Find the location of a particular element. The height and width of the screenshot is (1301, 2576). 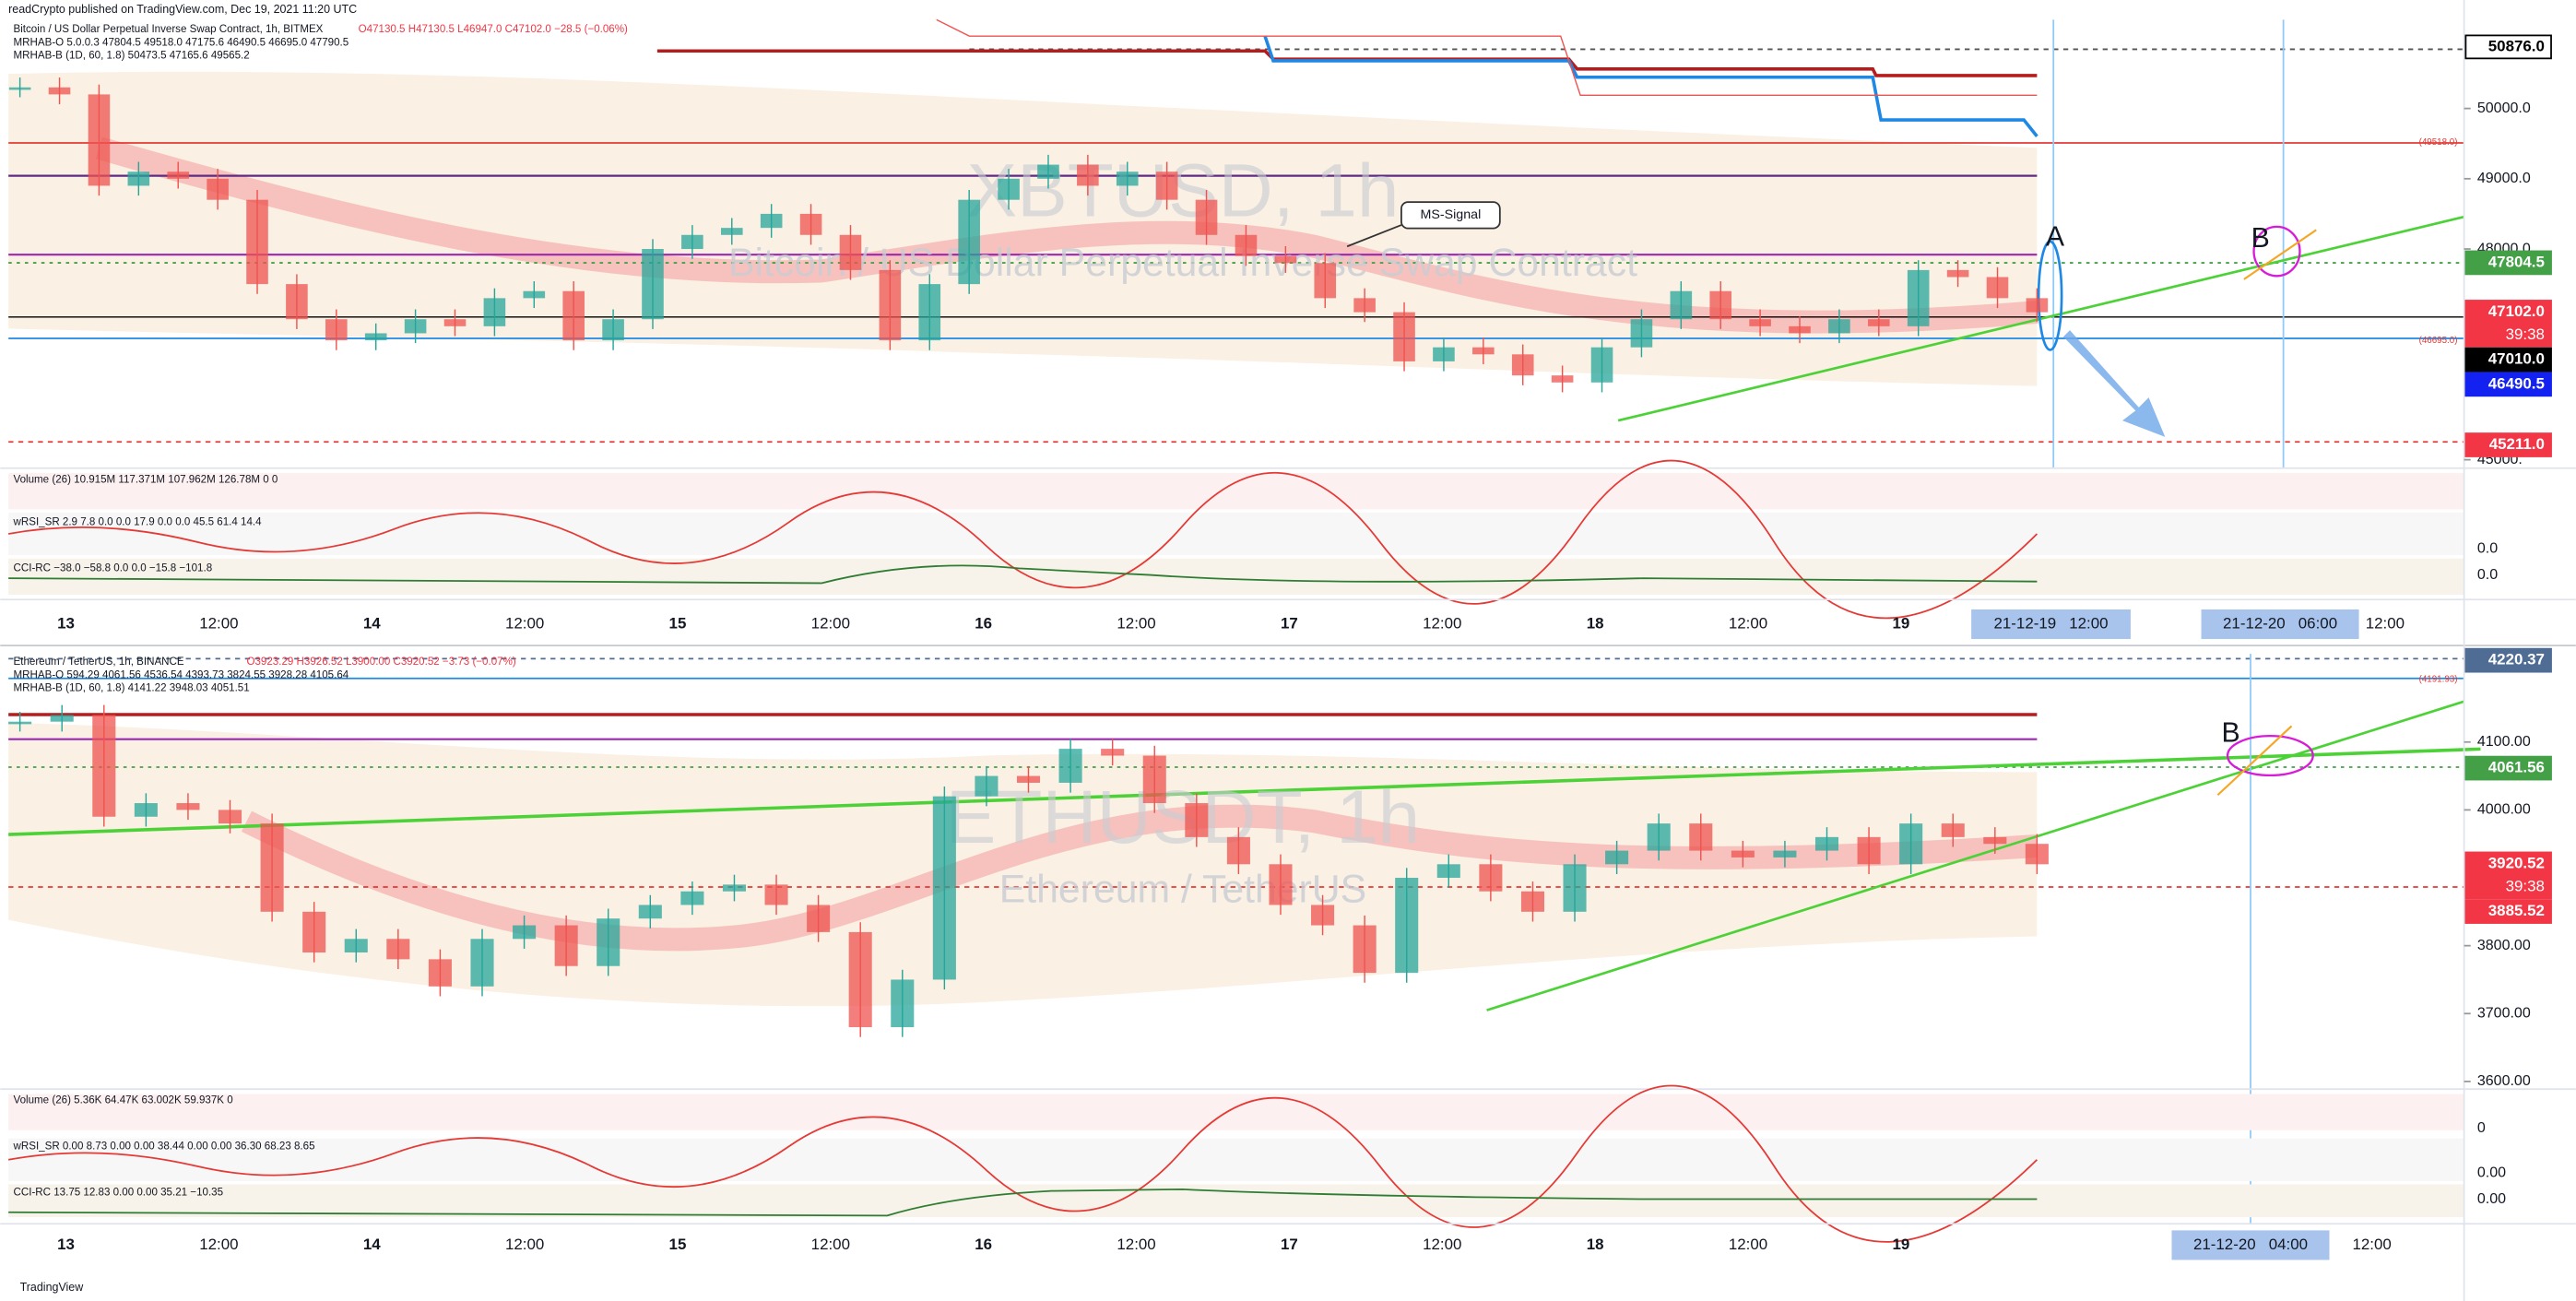

symbol-title: Ethereum / TetherUS, 1h, BINANCE is located at coordinates (99, 662).